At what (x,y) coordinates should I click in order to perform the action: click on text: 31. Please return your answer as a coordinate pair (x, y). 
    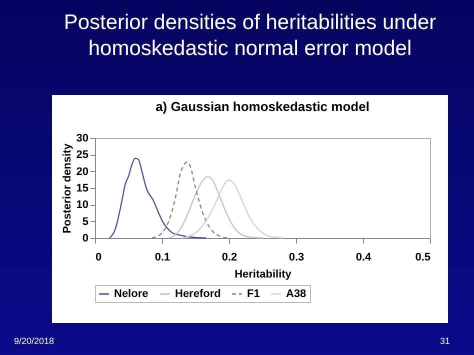
    Looking at the image, I should click on (445, 341).